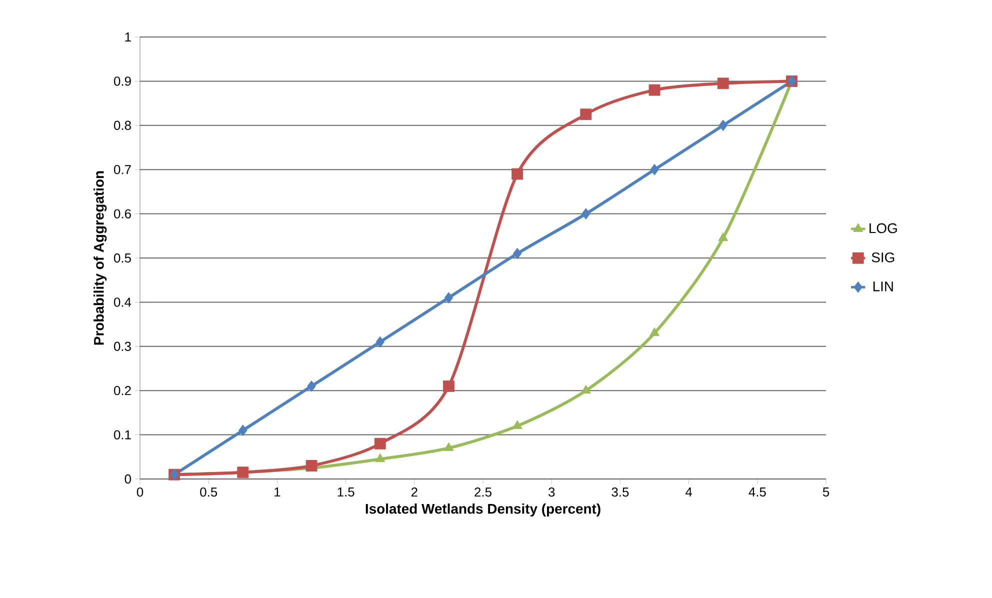  Describe the element at coordinates (140, 492) in the screenshot. I see `x-tick-label: 0` at that location.